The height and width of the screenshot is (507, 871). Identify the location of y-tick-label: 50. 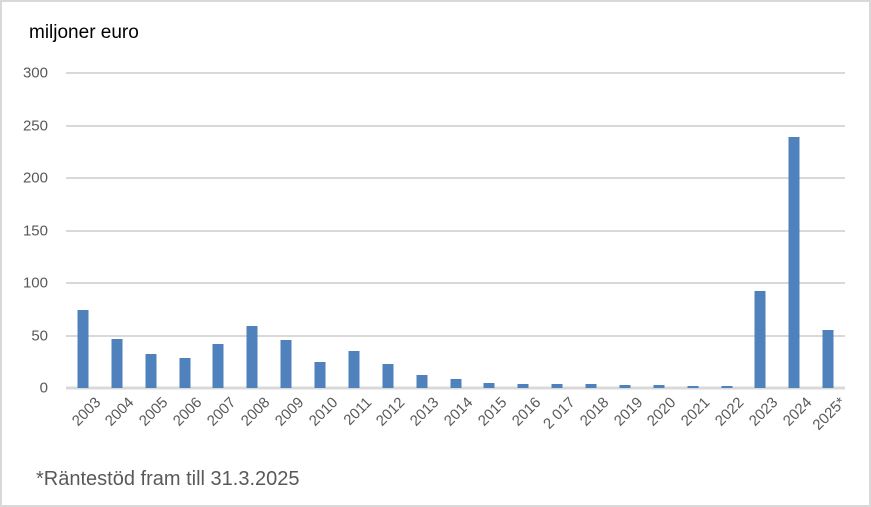
(39, 335).